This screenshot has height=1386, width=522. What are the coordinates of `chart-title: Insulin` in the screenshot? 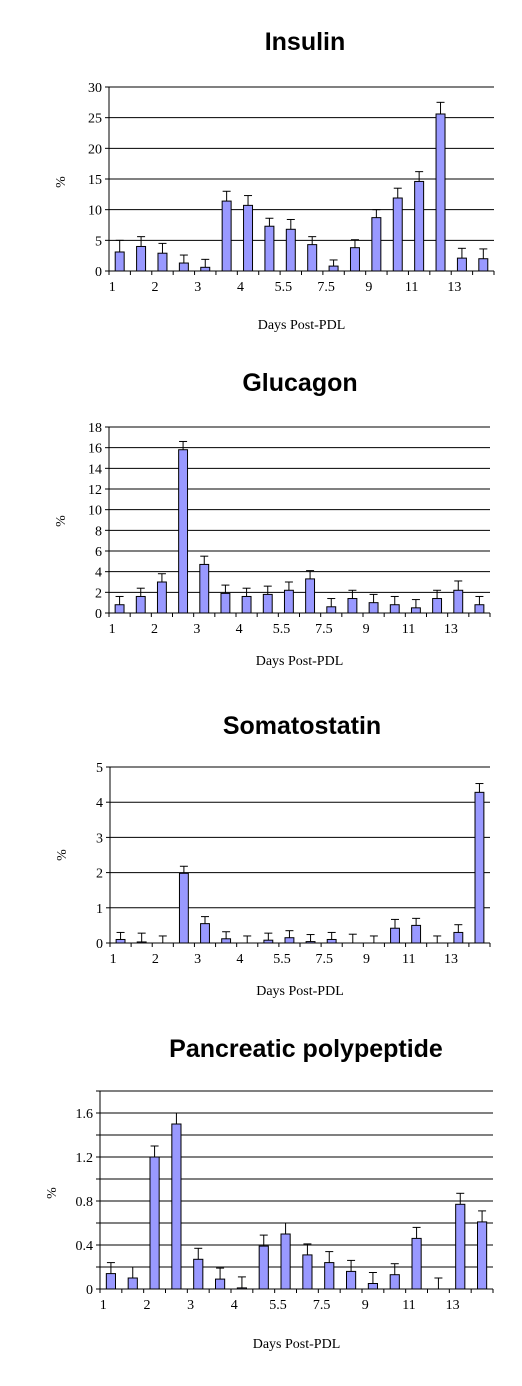 It's located at (305, 42).